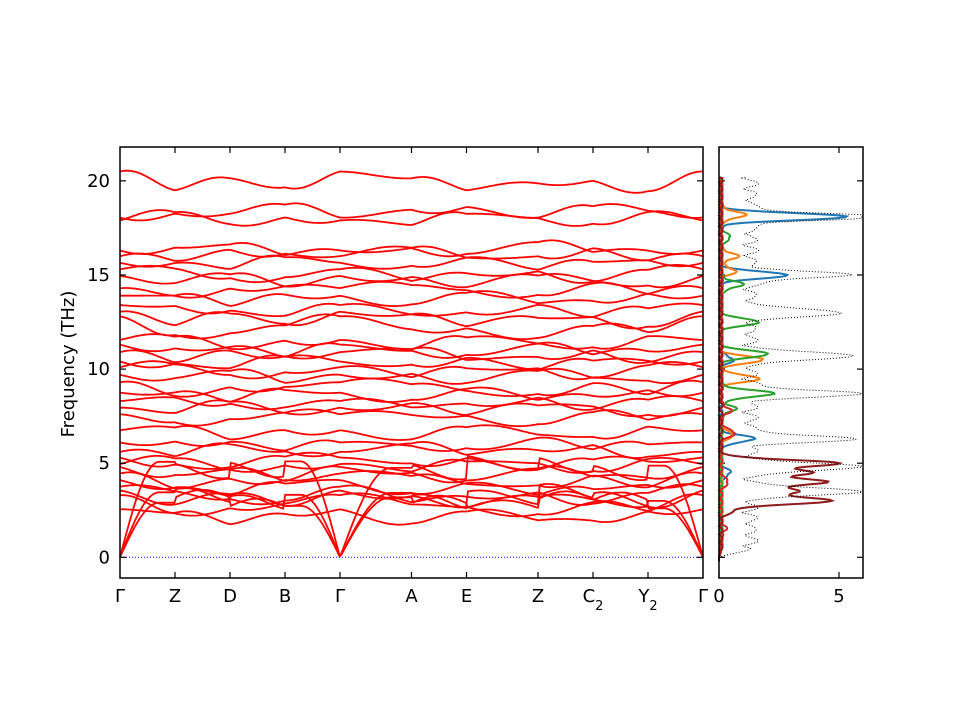 The height and width of the screenshot is (720, 960). What do you see at coordinates (647, 600) in the screenshot?
I see `x-tick-label: Y2` at bounding box center [647, 600].